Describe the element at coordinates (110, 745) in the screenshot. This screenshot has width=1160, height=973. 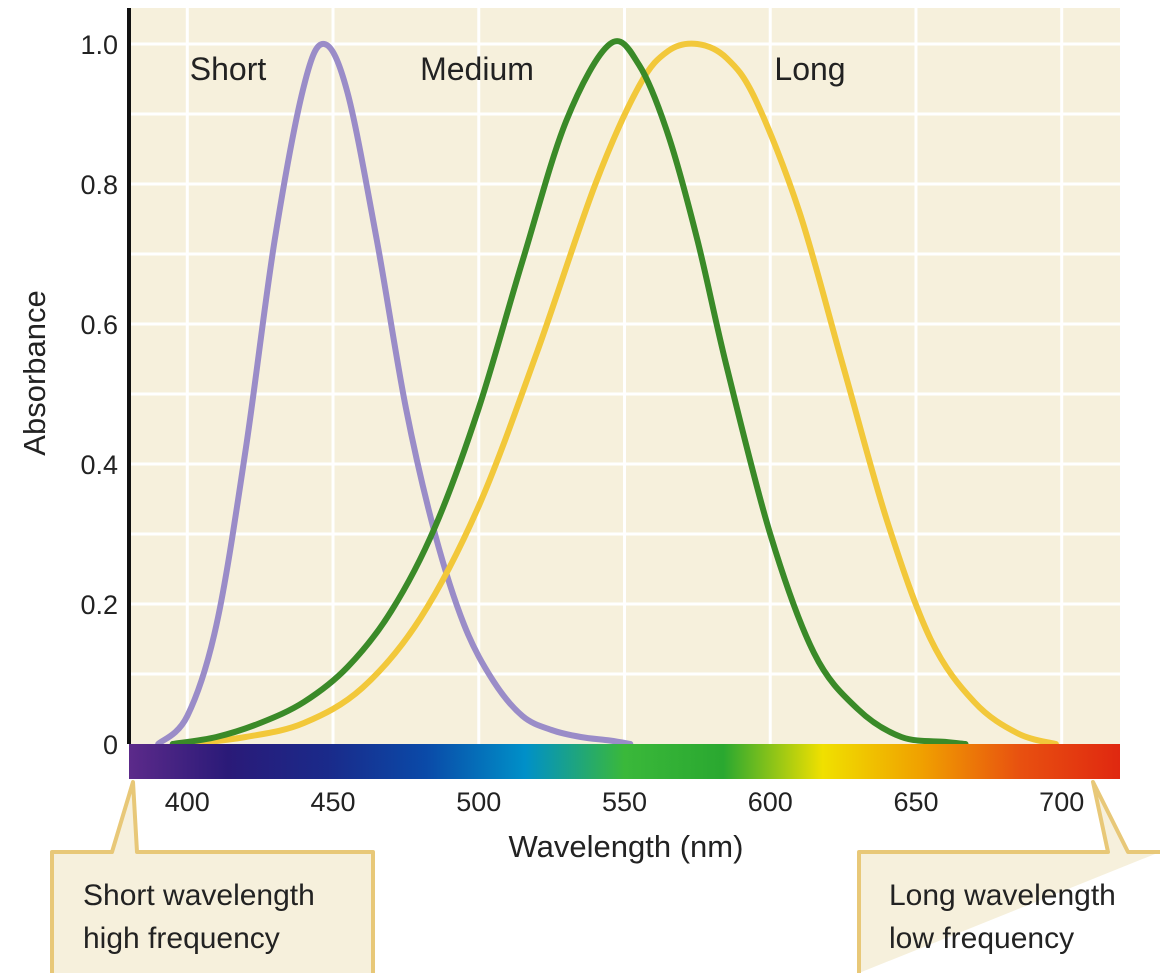
I see `y-tick-label: 0` at that location.